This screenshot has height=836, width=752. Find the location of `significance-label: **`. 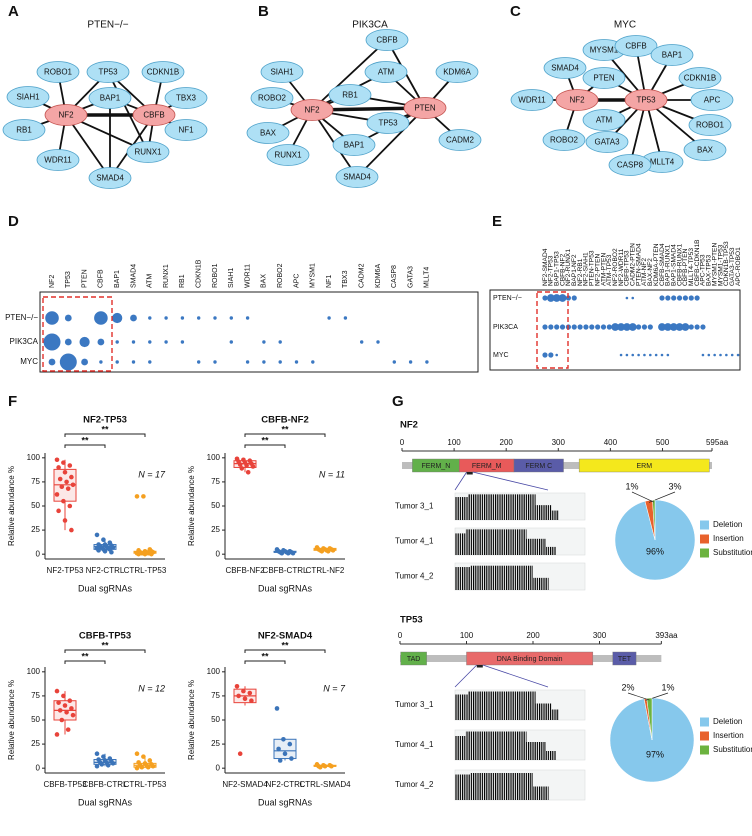

significance-label: ** is located at coordinates (265, 656).